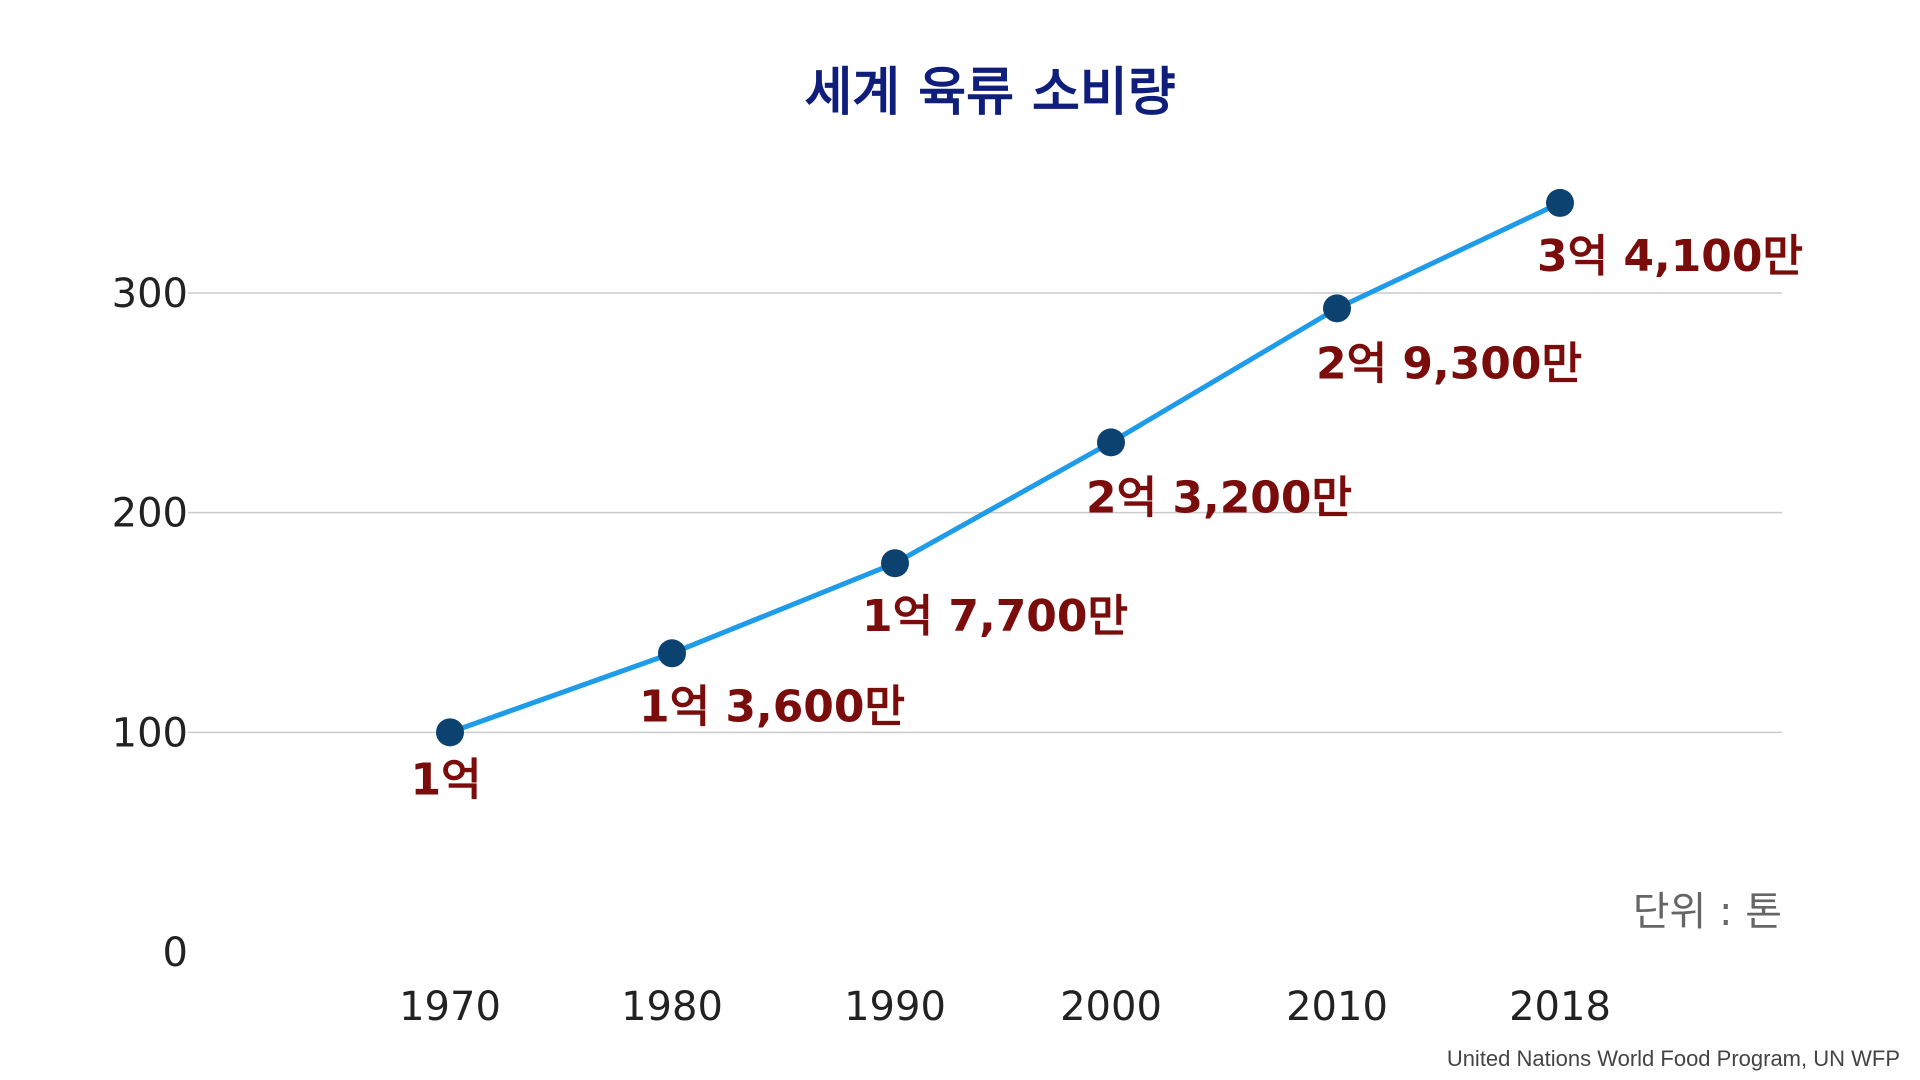 The image size is (1920, 1080). Describe the element at coordinates (1337, 1007) in the screenshot. I see `x-tick-label: 2010` at that location.